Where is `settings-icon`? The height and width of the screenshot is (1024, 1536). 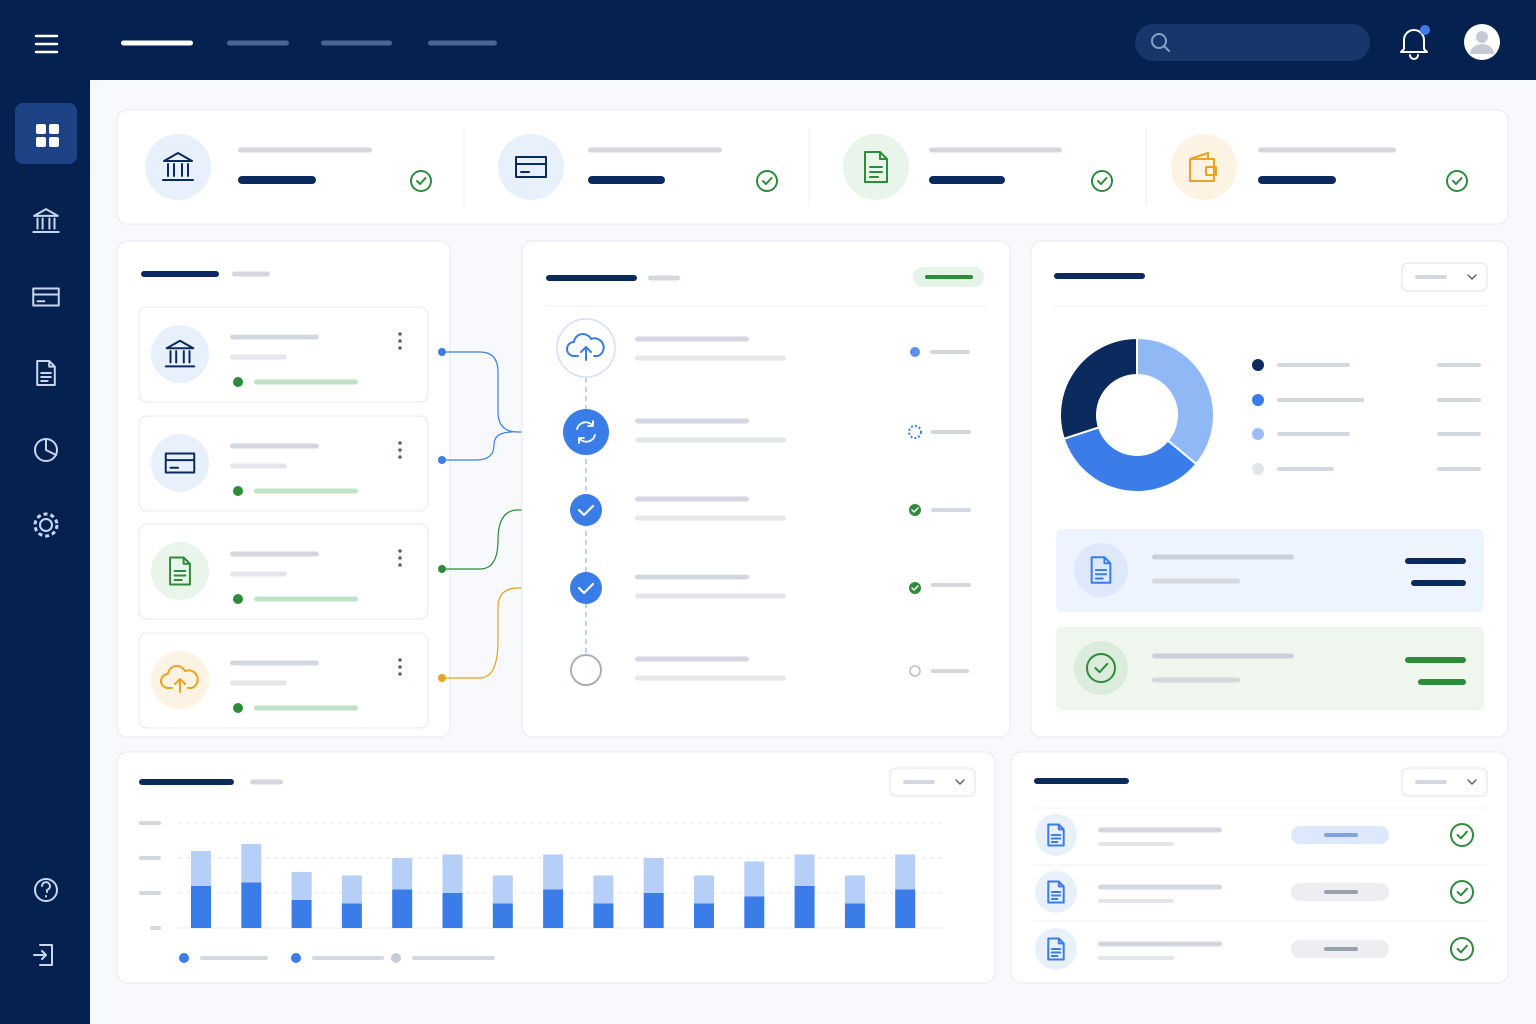 settings-icon is located at coordinates (46, 525).